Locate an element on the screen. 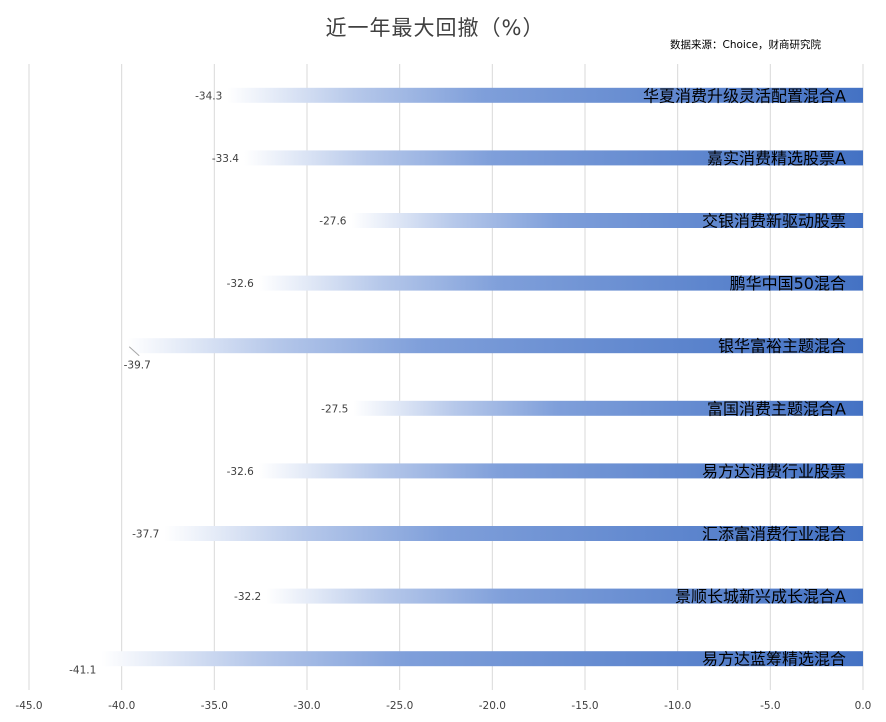 The height and width of the screenshot is (722, 886). category-label: 鹏华中国50混合 is located at coordinates (788, 283).